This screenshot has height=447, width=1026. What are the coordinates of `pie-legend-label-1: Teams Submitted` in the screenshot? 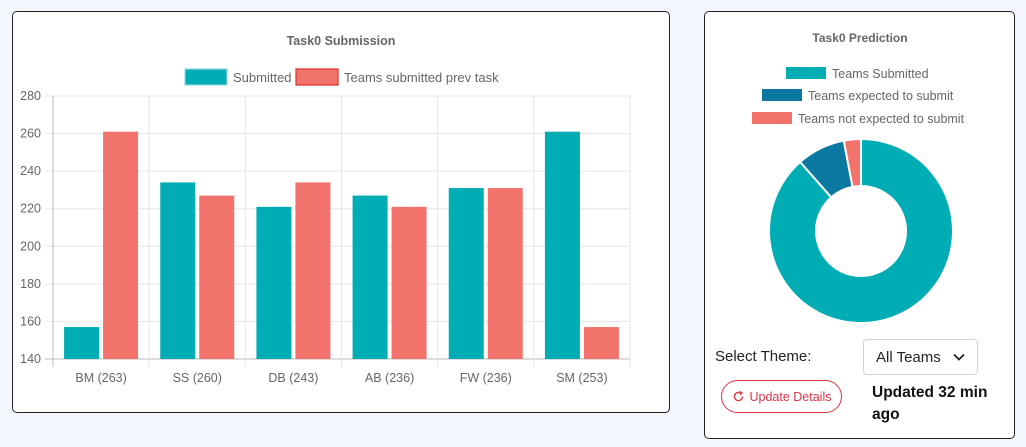 It's located at (880, 74).